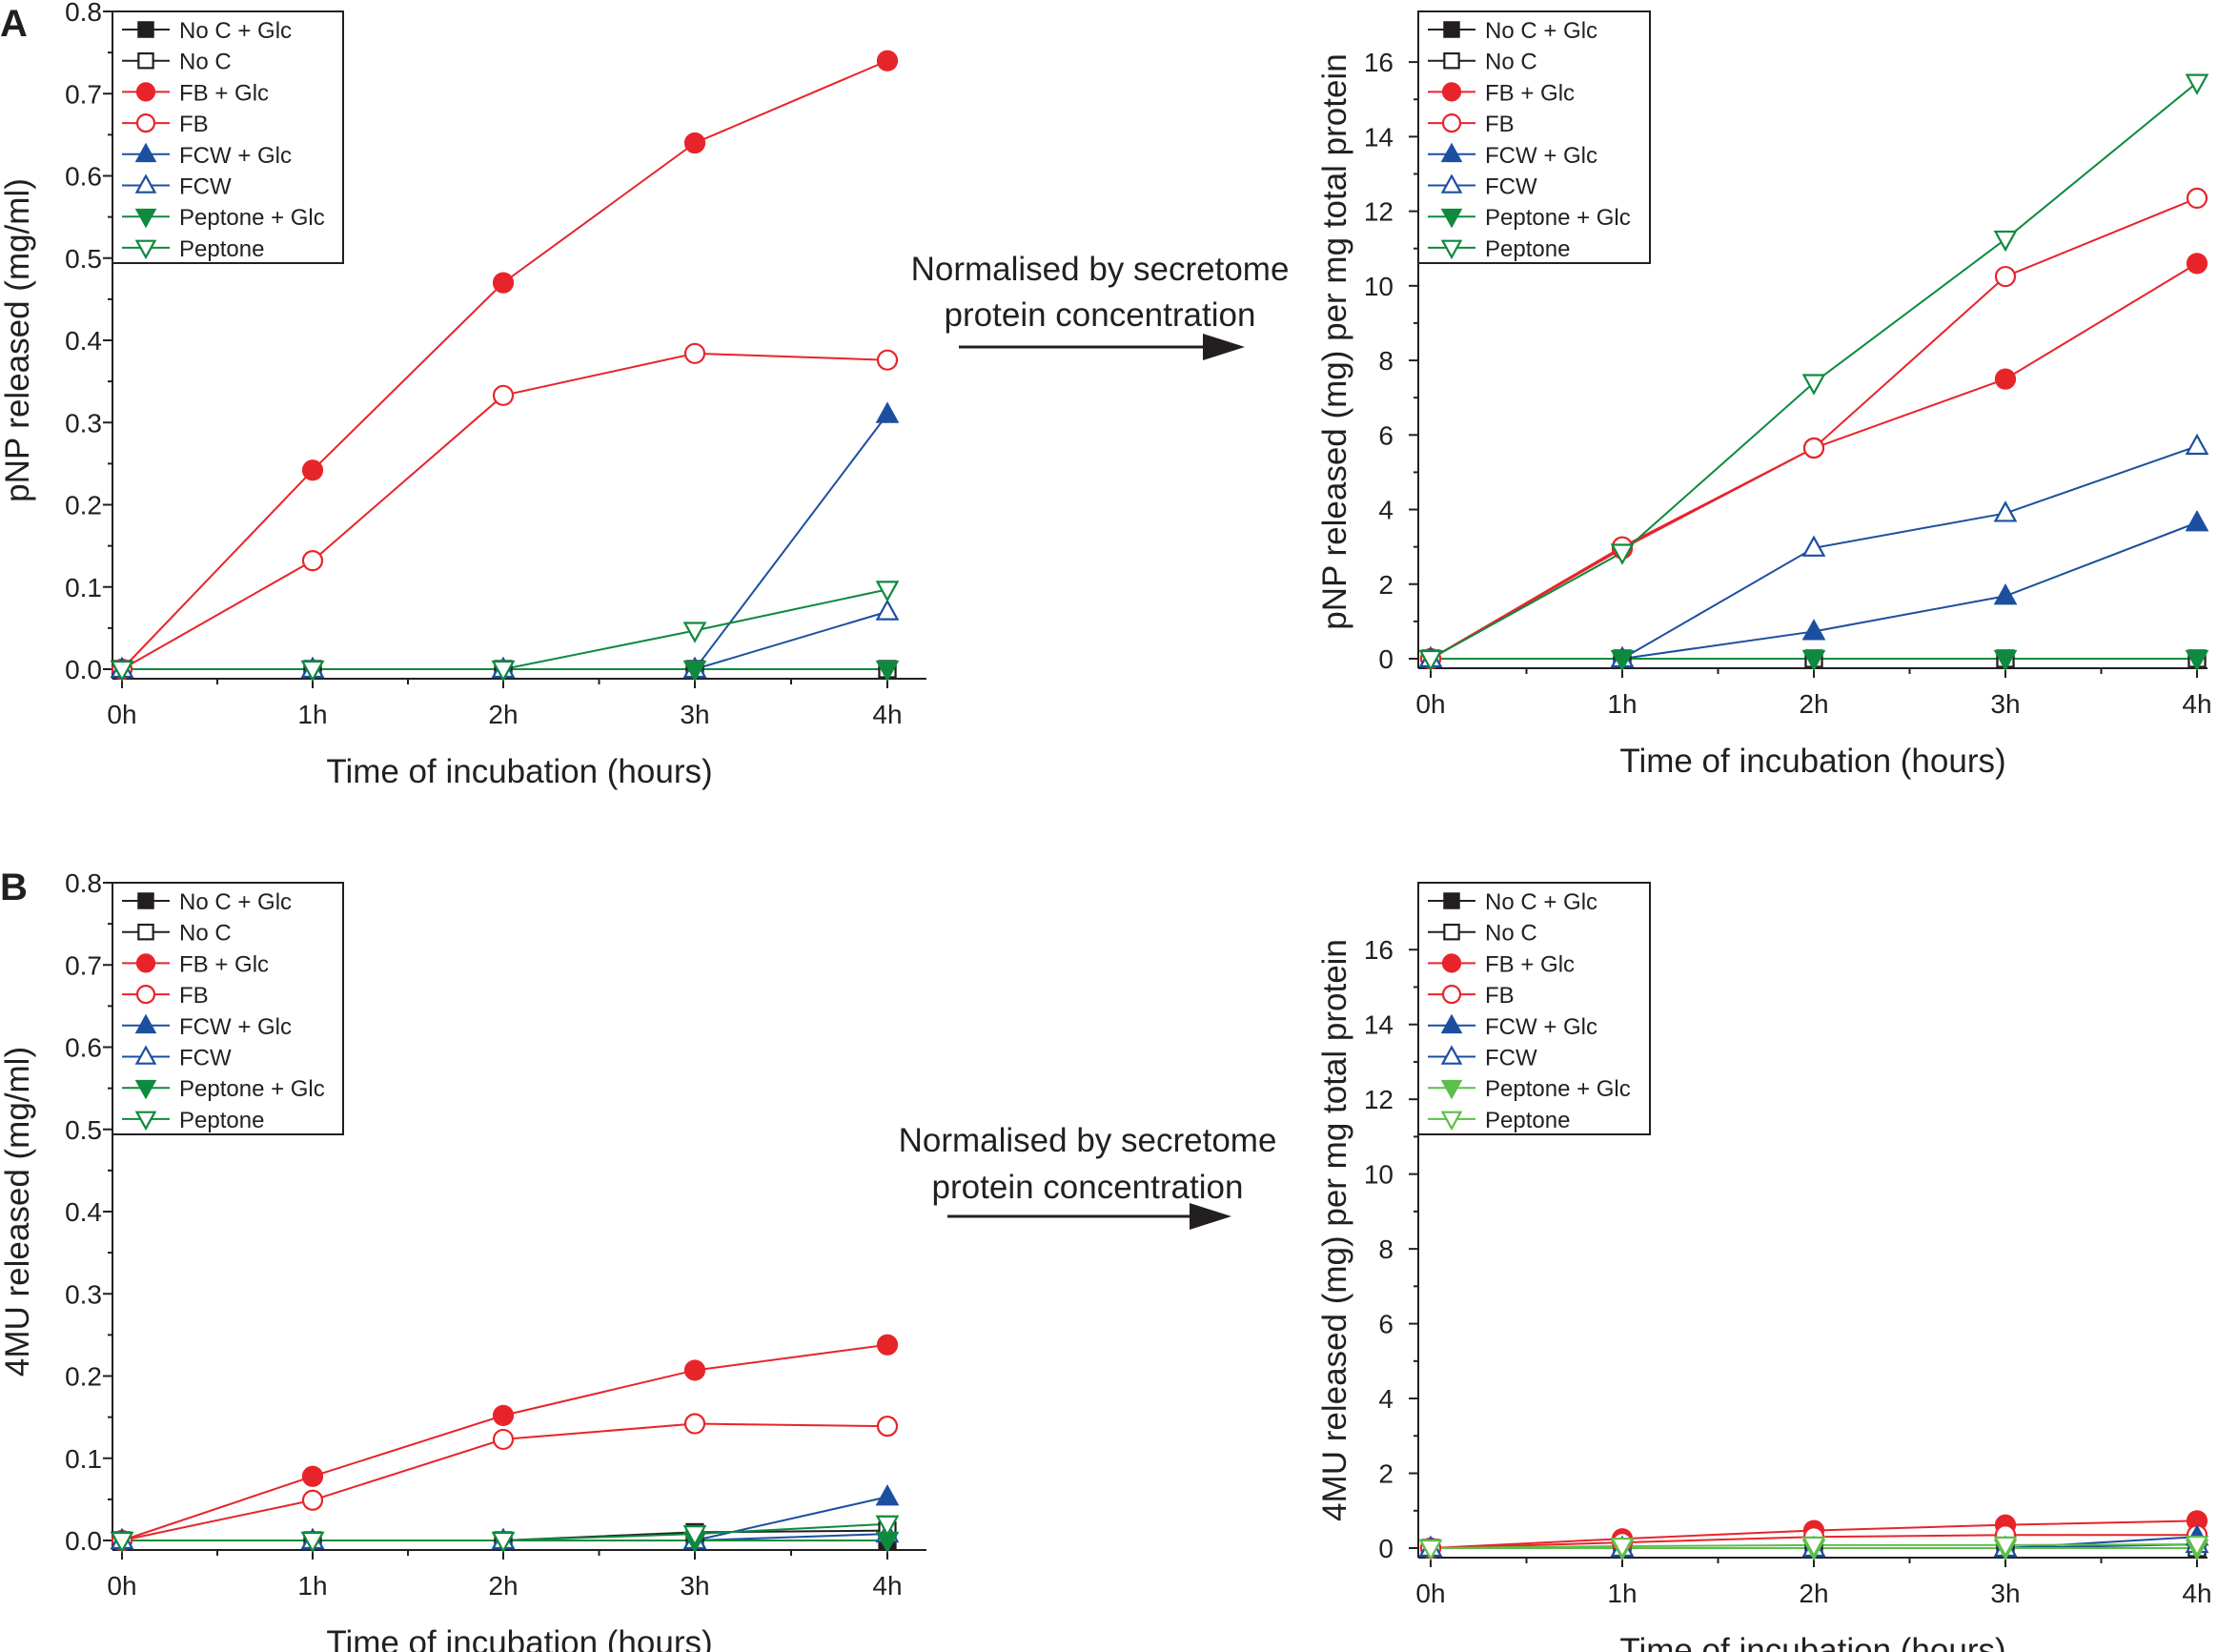 The width and height of the screenshot is (2238, 1652). Describe the element at coordinates (83, 965) in the screenshot. I see `y-tick-label: 0.7` at that location.